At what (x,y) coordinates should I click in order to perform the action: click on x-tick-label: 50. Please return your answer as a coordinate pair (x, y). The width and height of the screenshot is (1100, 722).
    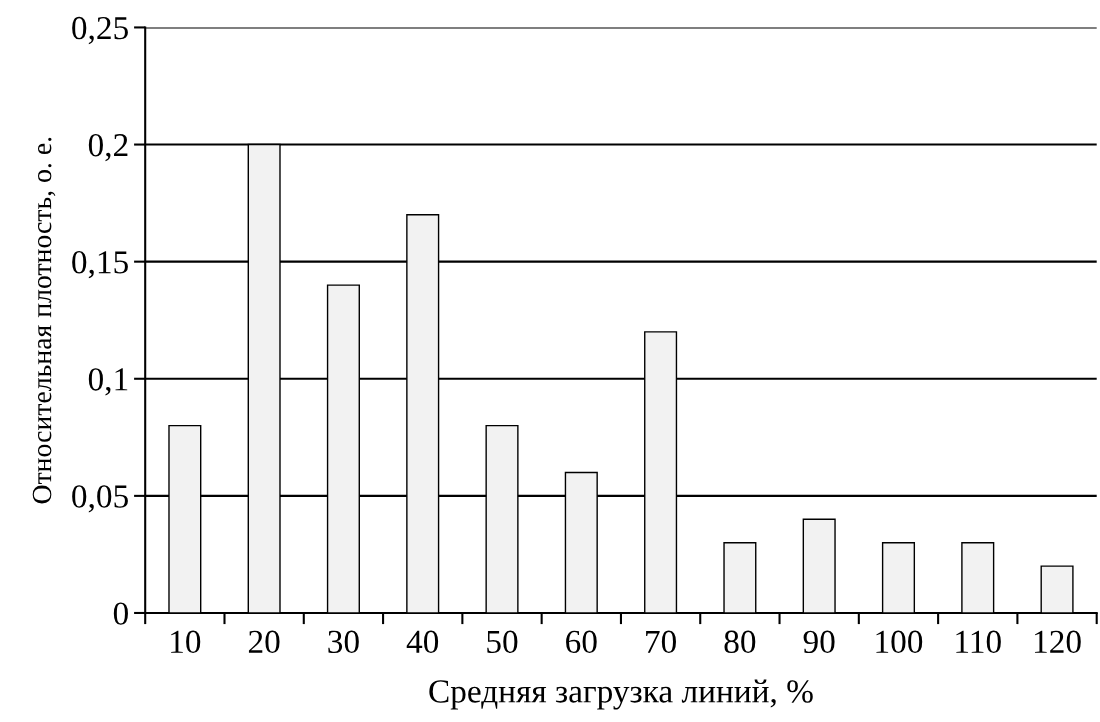
    Looking at the image, I should click on (502, 642).